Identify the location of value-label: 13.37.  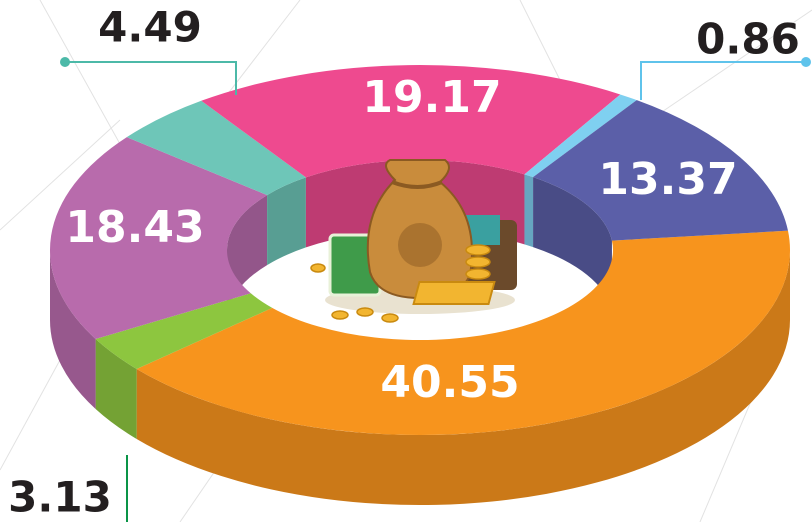
(667, 179).